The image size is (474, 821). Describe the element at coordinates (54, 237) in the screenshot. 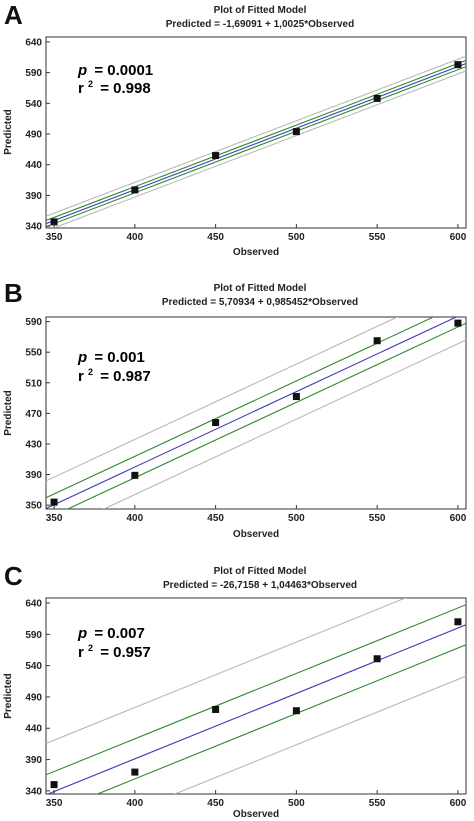

I see `x-tick-label-a-350: 350` at that location.